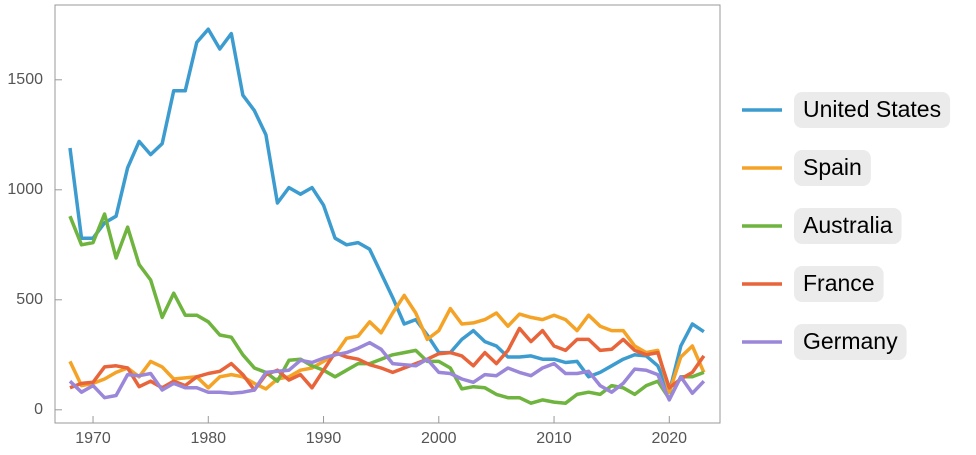 Image resolution: width=976 pixels, height=455 pixels. I want to click on legend-label: Australia, so click(848, 225).